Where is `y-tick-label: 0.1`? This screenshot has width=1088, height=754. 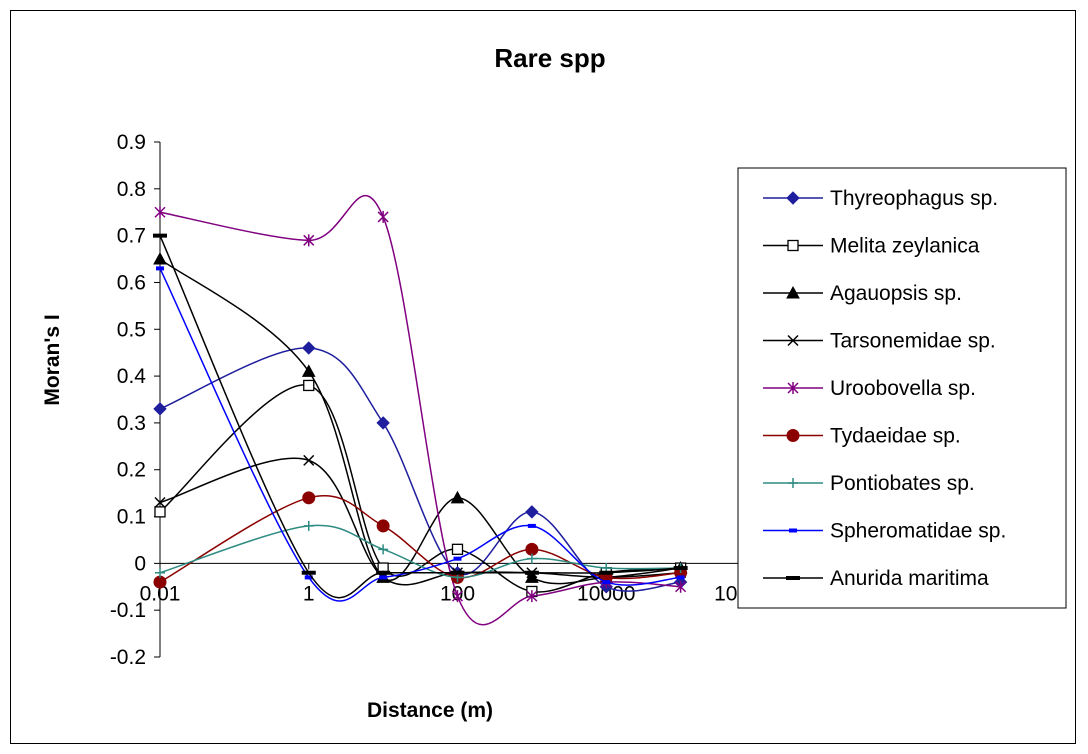
y-tick-label: 0.1 is located at coordinates (131, 517).